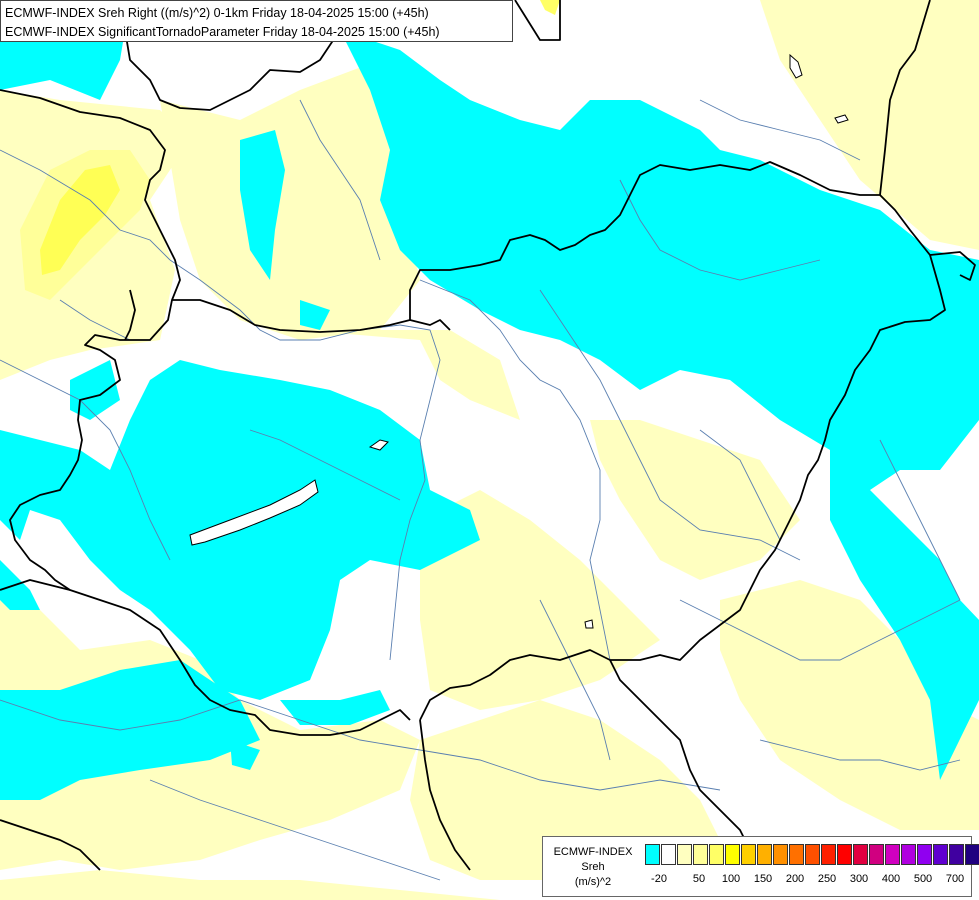  I want to click on legend-tick-label: 300, so click(859, 879).